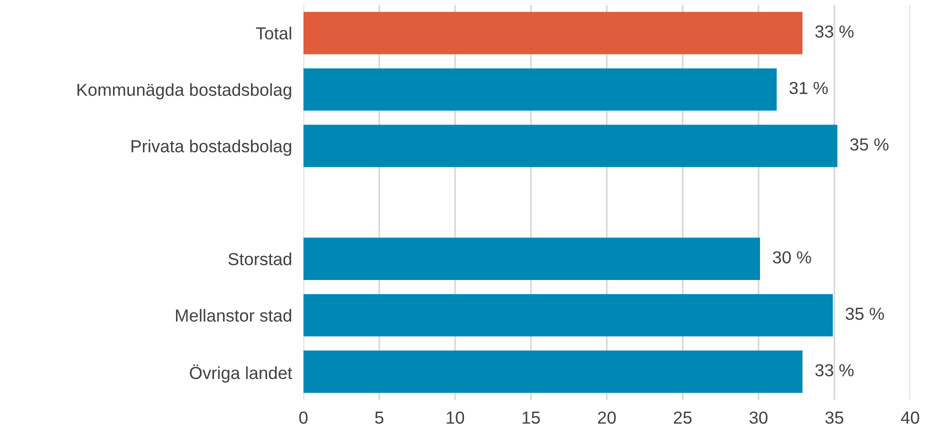 The image size is (925, 439). I want to click on x-tick-label: 40, so click(910, 418).